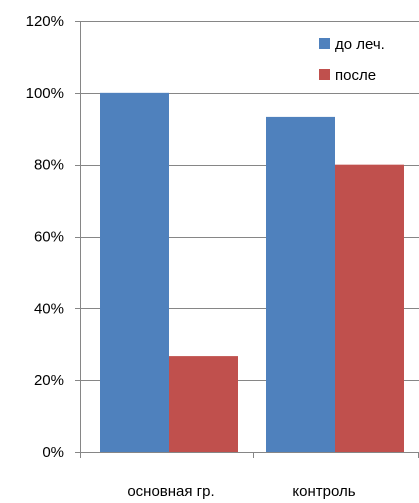 Image resolution: width=419 pixels, height=503 pixels. Describe the element at coordinates (355, 75) in the screenshot. I see `legend-label: после` at that location.